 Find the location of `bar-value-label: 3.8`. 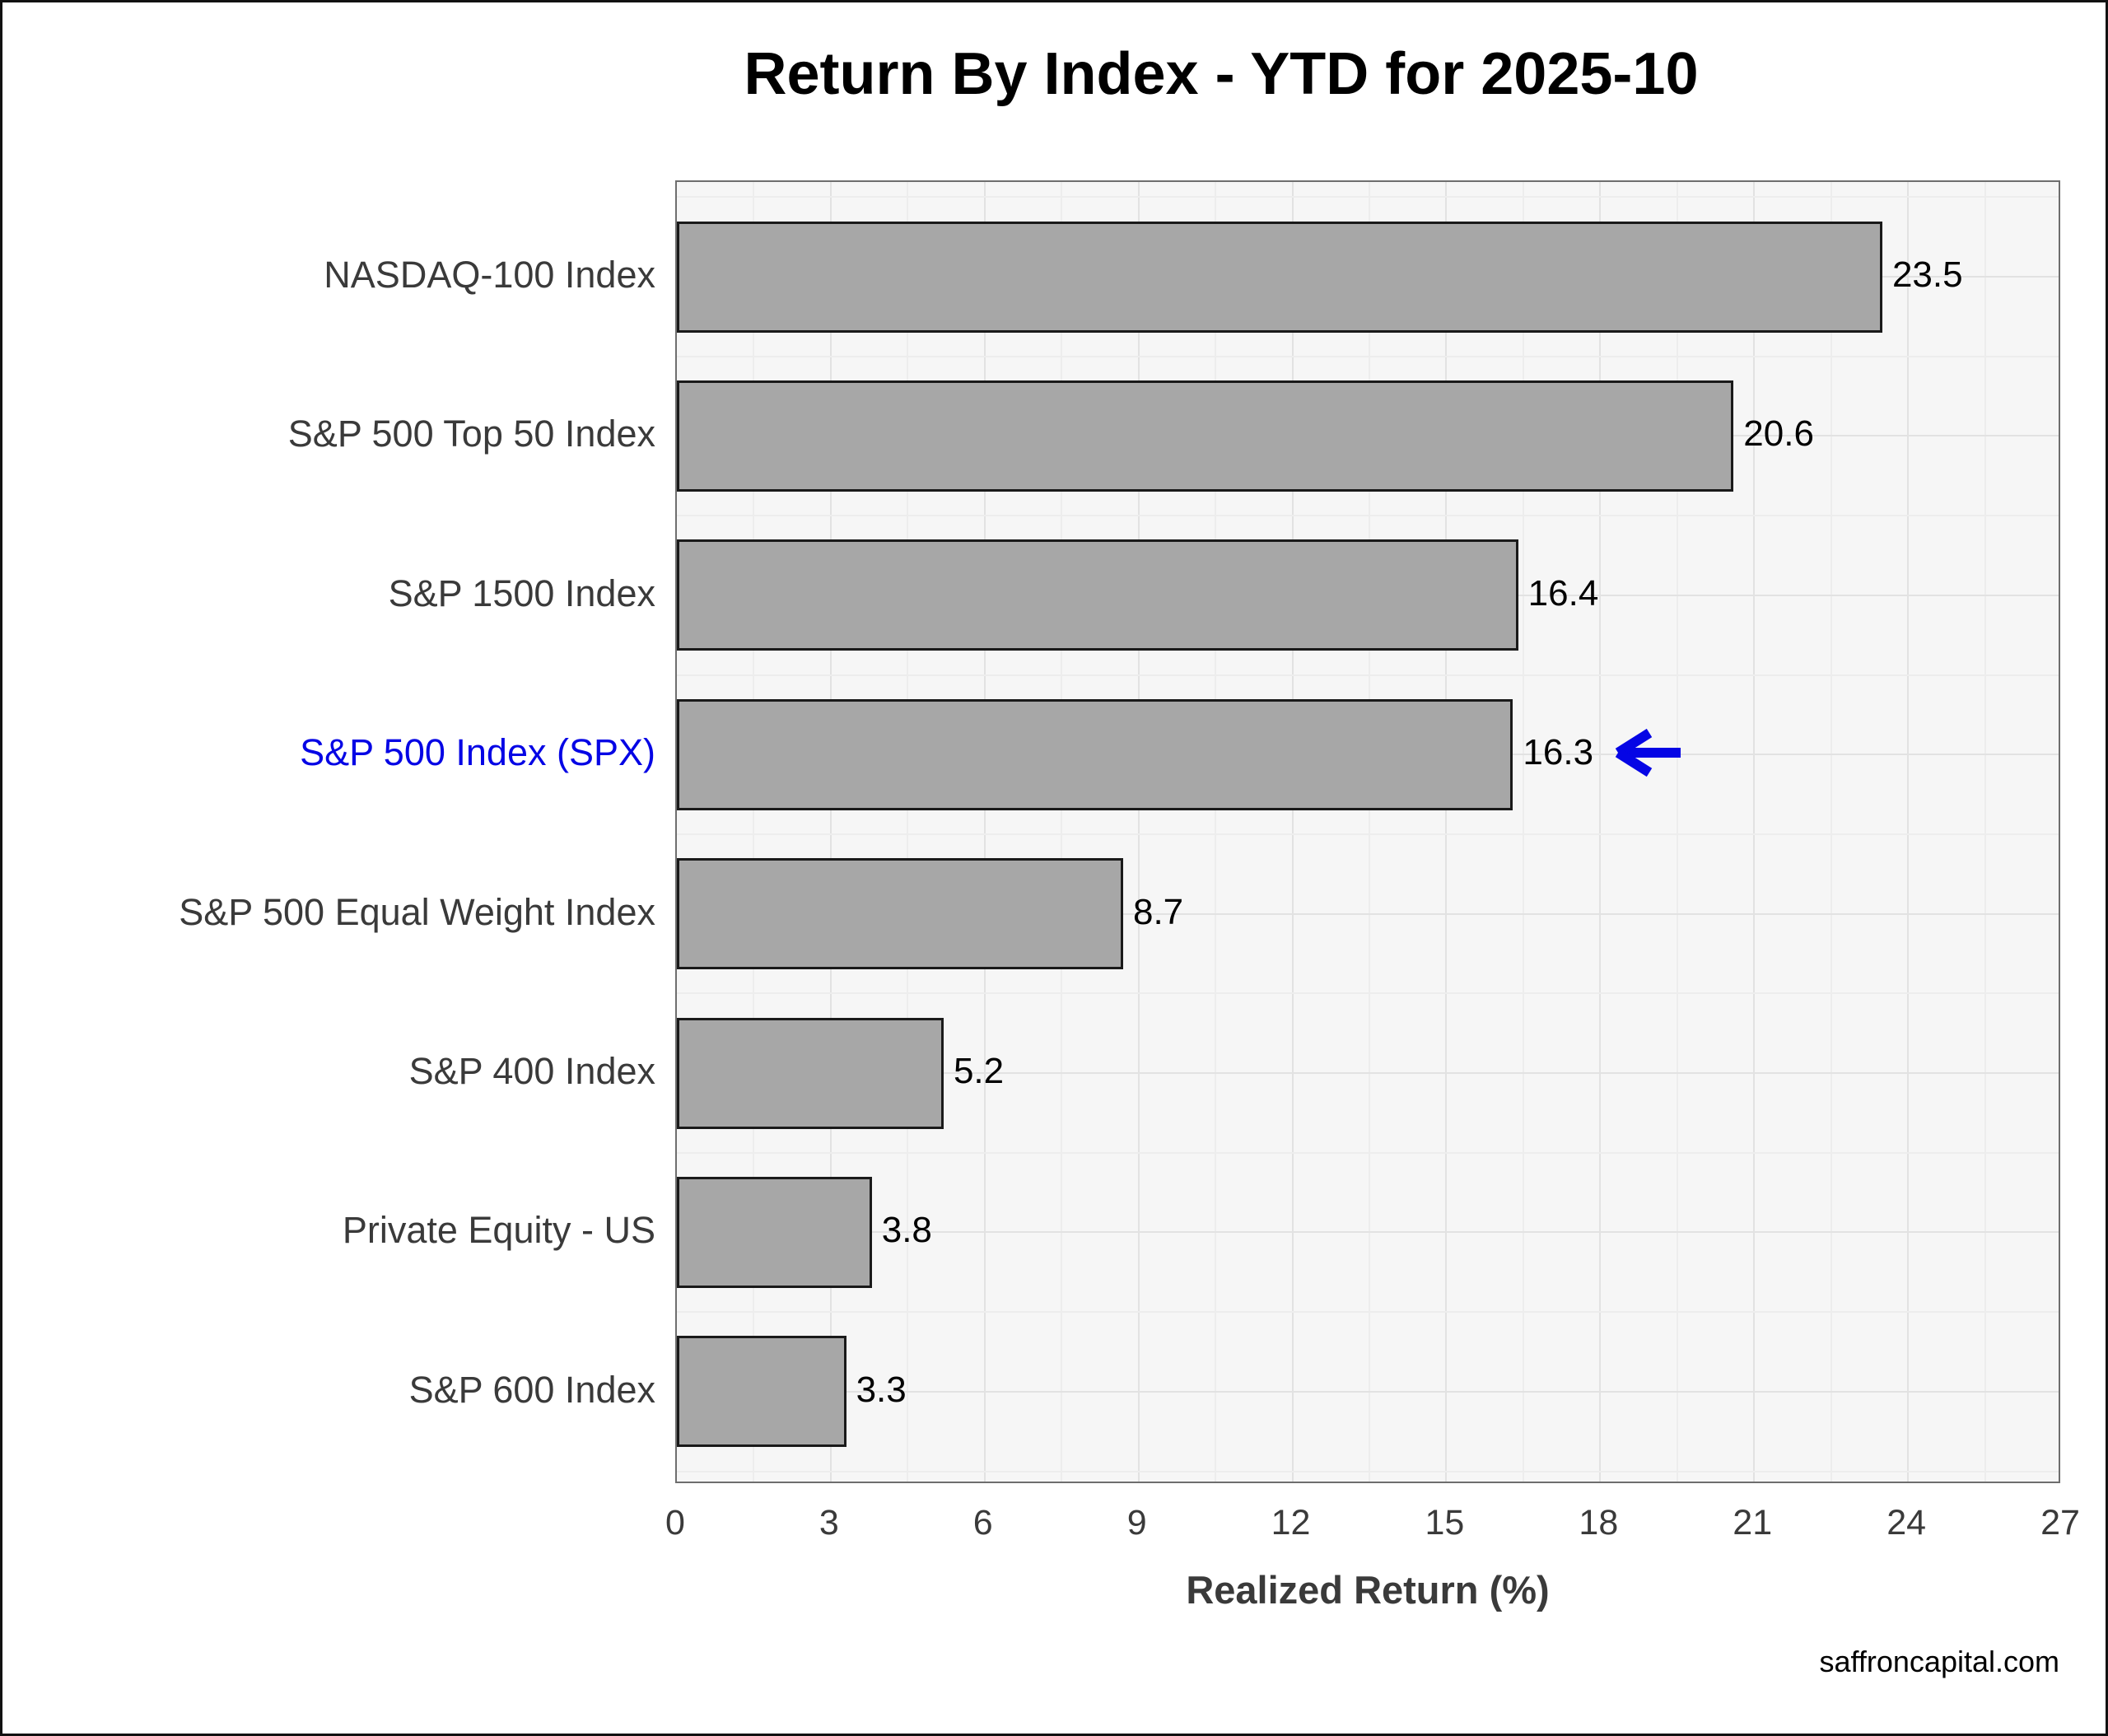

bar-value-label: 3.8 is located at coordinates (906, 1230).